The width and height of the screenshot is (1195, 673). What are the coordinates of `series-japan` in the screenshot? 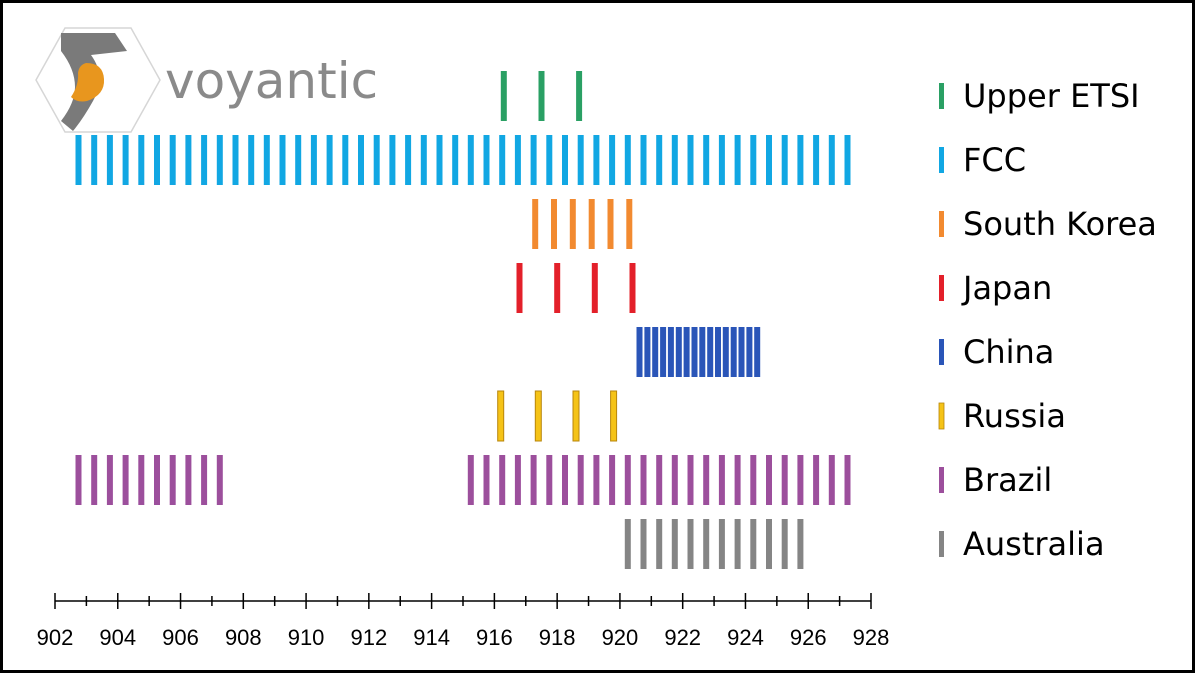 It's located at (576, 288).